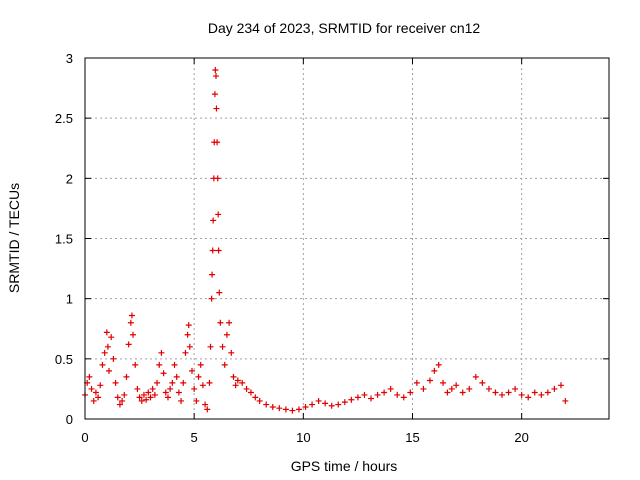  Describe the element at coordinates (69, 419) in the screenshot. I see `y-tick-label: 0` at that location.